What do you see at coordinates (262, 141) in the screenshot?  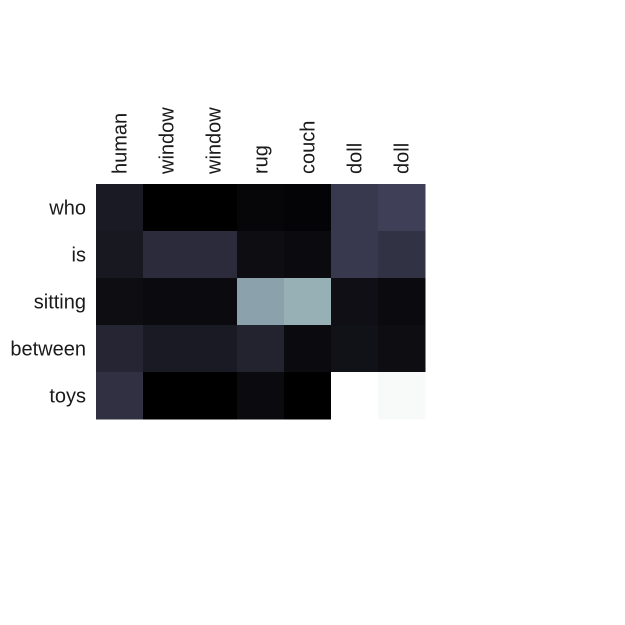 I see `x-tick-labels: human window window rug couch doll doll` at bounding box center [262, 141].